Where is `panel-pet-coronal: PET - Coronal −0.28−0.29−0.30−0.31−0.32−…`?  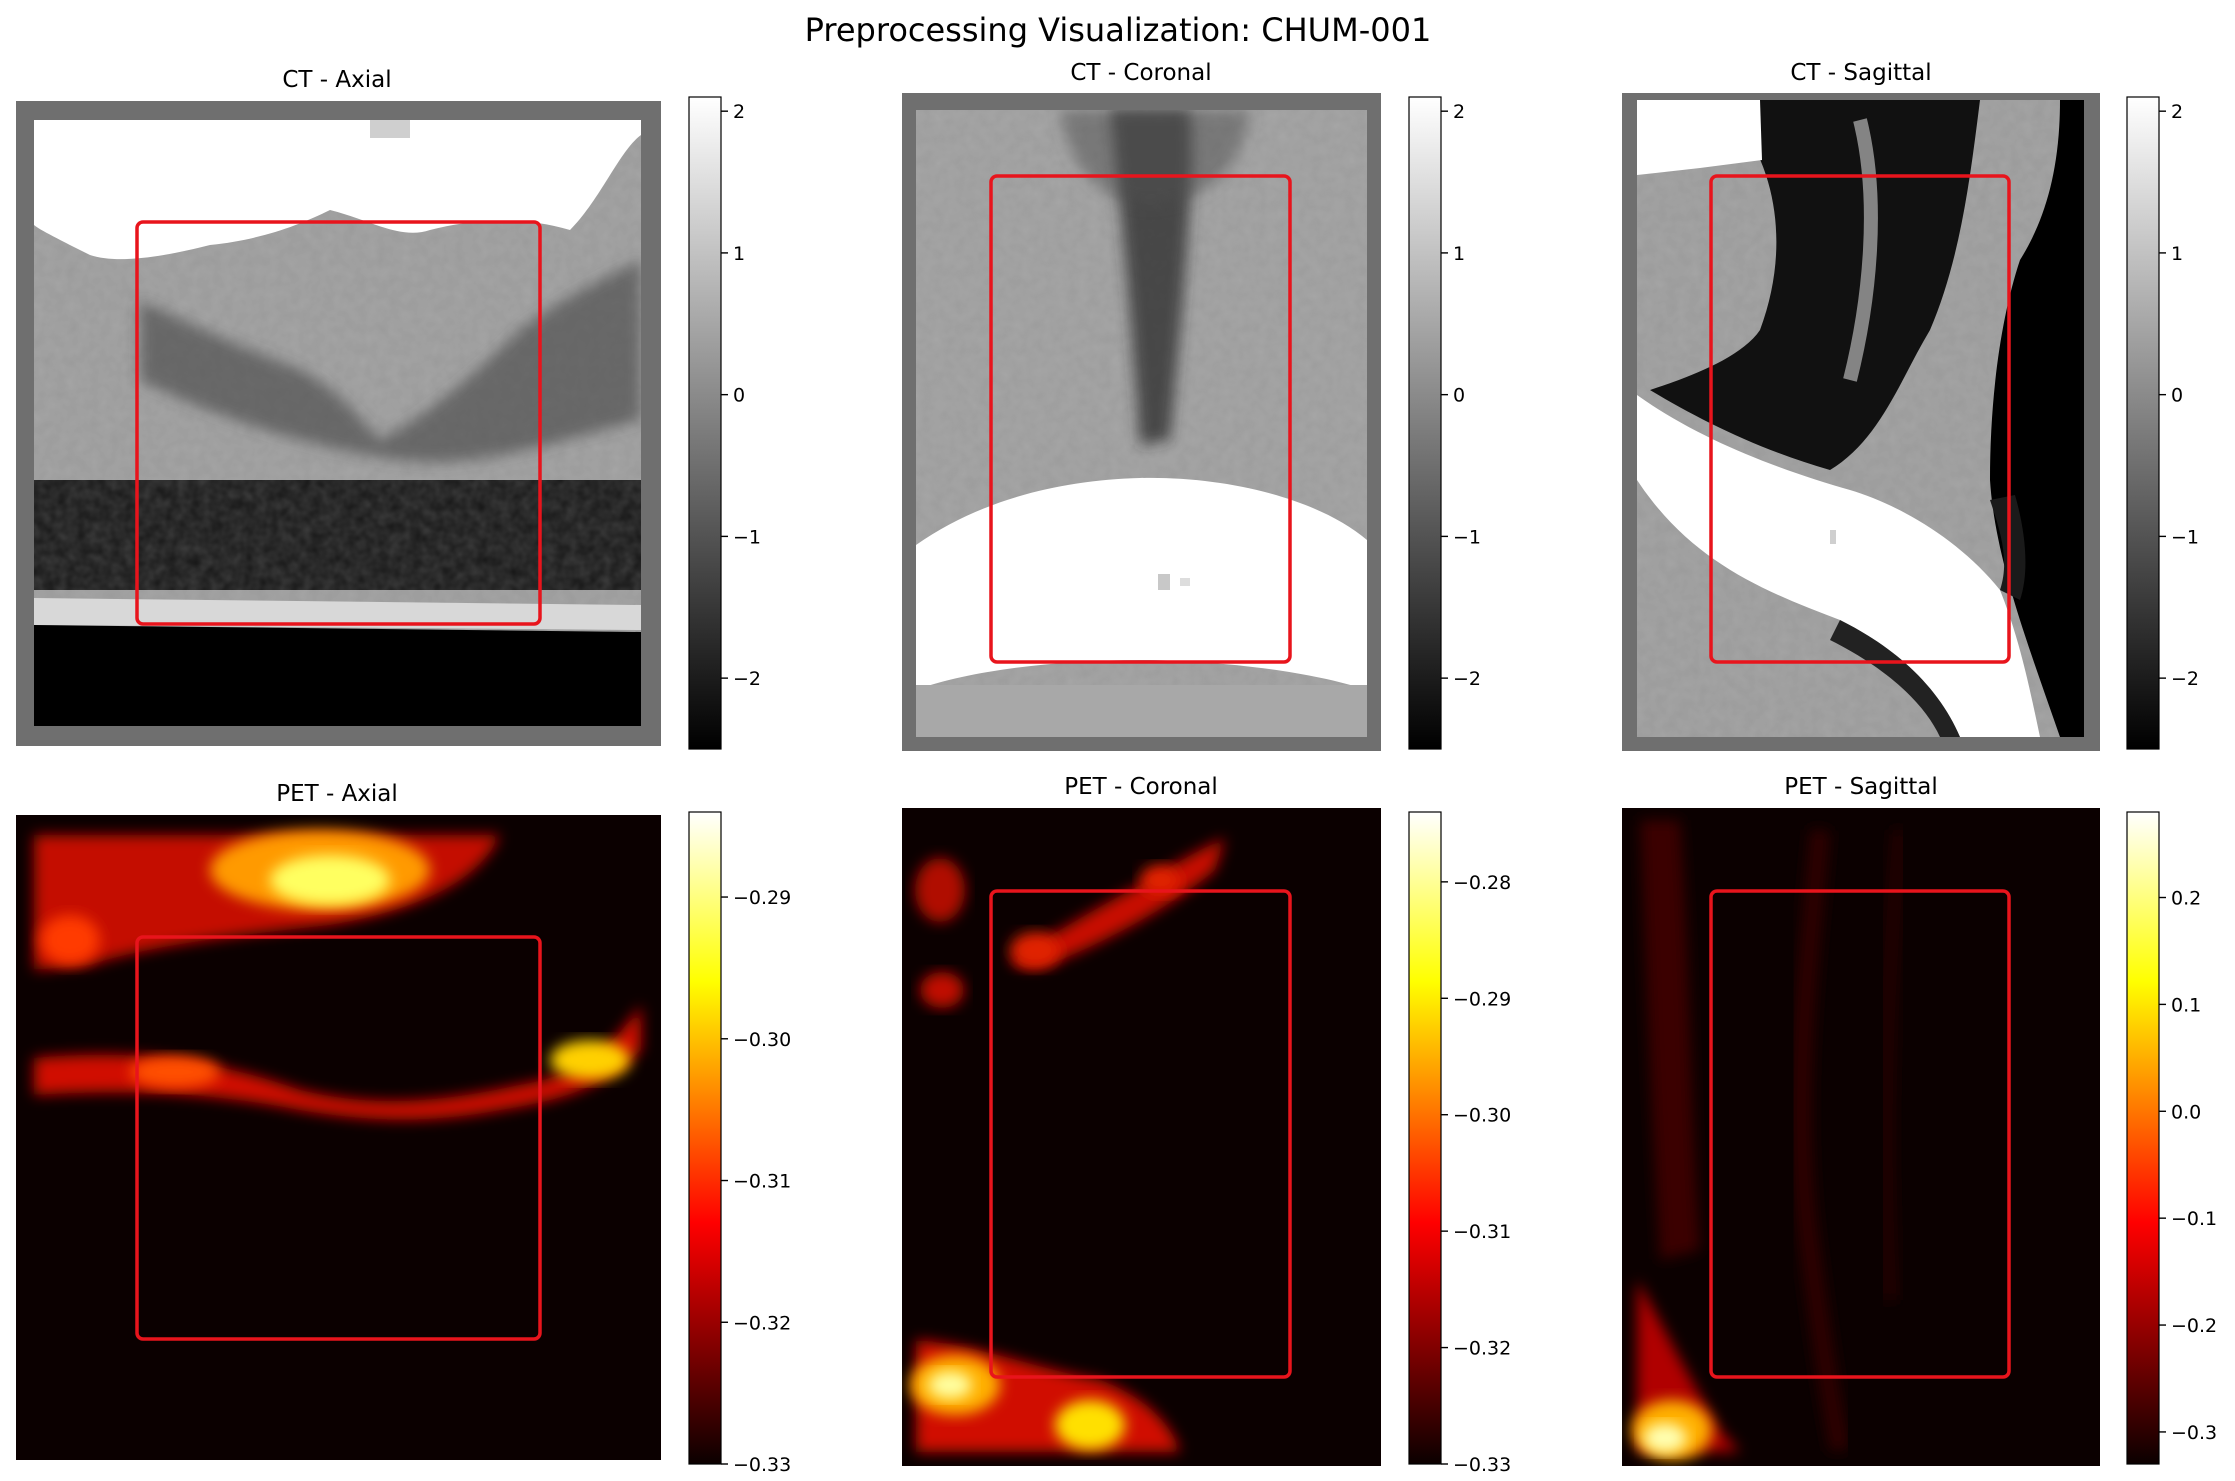 panel-pet-coronal: PET - Coronal −0.28−0.29−0.30−0.31−0.32−… is located at coordinates (1206, 1125).